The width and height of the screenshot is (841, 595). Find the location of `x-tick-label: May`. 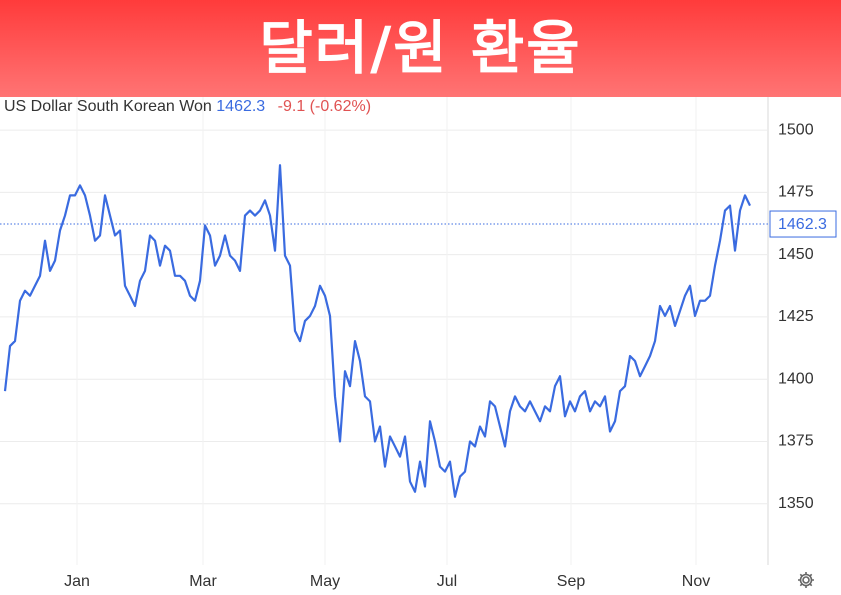

x-tick-label: May is located at coordinates (325, 581).